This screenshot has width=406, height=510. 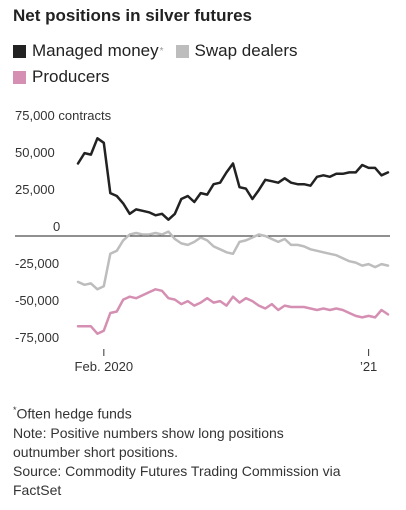 What do you see at coordinates (182, 51) in the screenshot?
I see `legend-swatch-swap-dealers` at bounding box center [182, 51].